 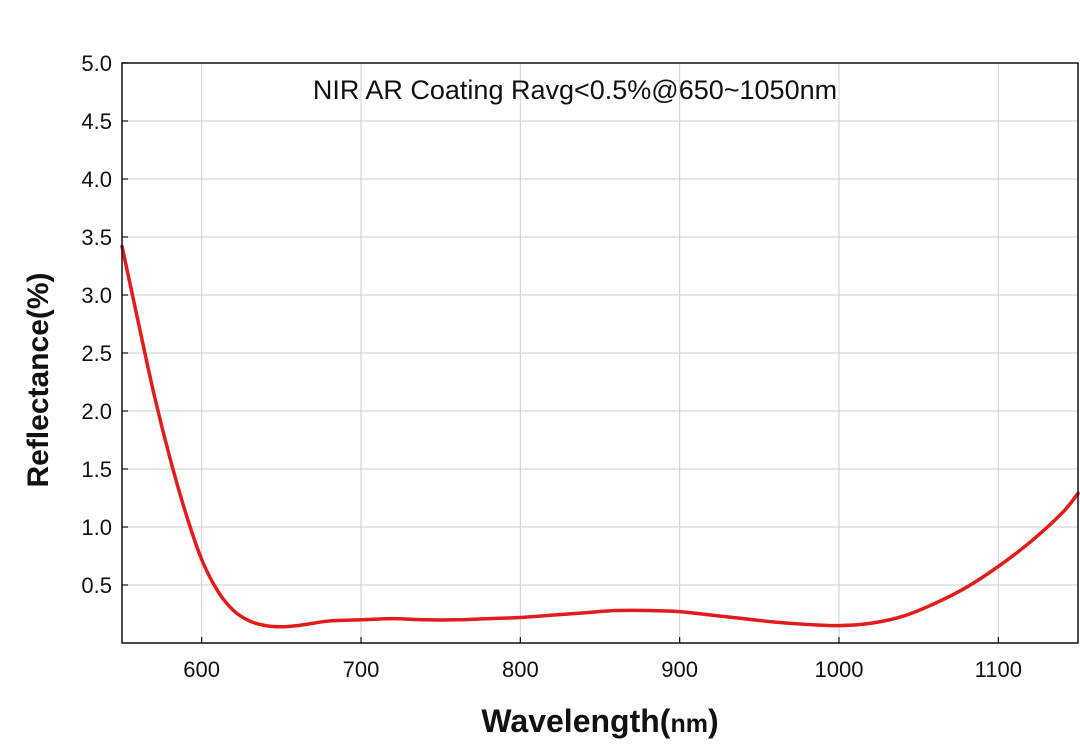 What do you see at coordinates (96, 63) in the screenshot?
I see `y-tick-label: 5.0` at bounding box center [96, 63].